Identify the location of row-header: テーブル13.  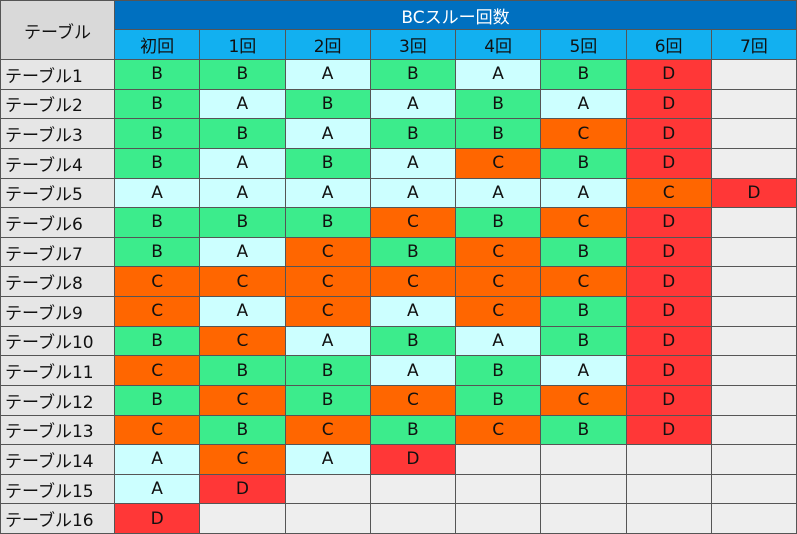
(57, 430).